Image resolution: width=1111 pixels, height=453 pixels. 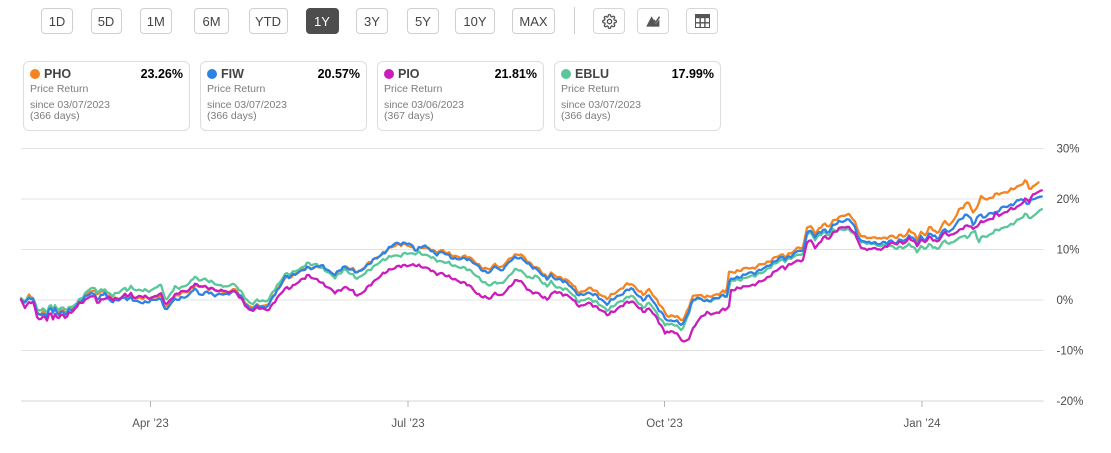 I want to click on svg-text: Jul ’23, so click(x=407, y=424).